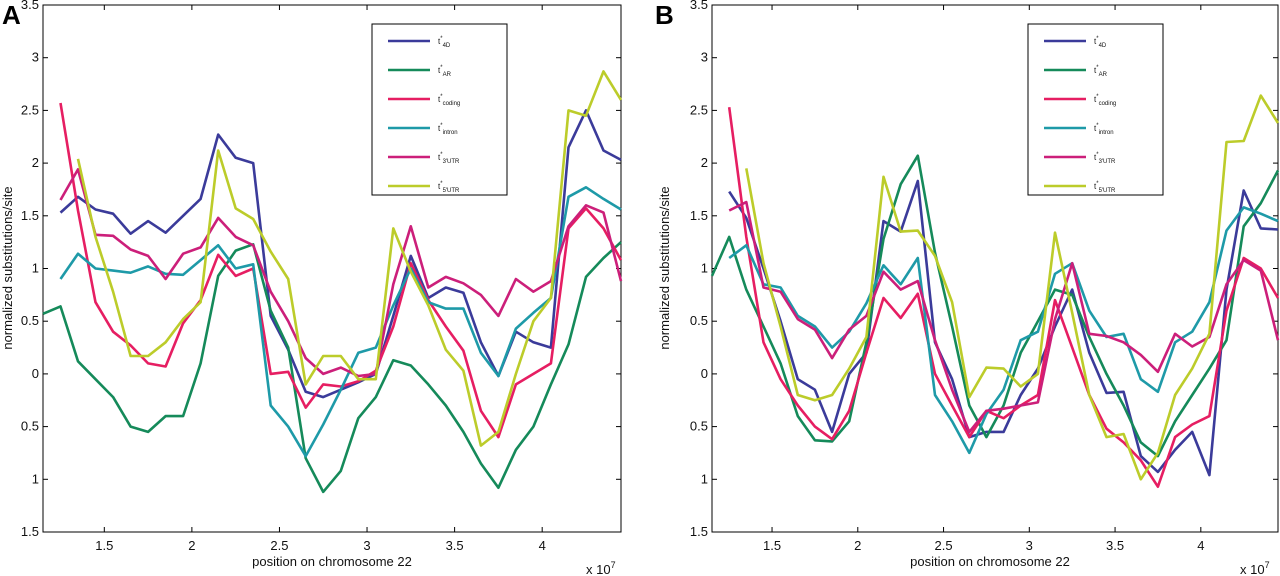 This screenshot has width=1280, height=576. What do you see at coordinates (424, 115) in the screenshot?
I see `legend-items-a: t*4D t*AR t*coding t*intron t*3'UTR t*5'UTR` at bounding box center [424, 115].